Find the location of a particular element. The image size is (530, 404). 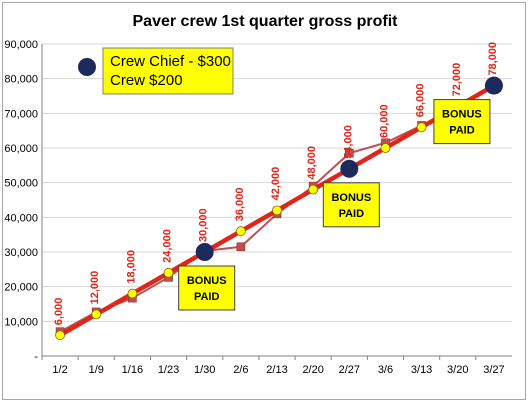

x-tick-label: 2/27 is located at coordinates (349, 370).